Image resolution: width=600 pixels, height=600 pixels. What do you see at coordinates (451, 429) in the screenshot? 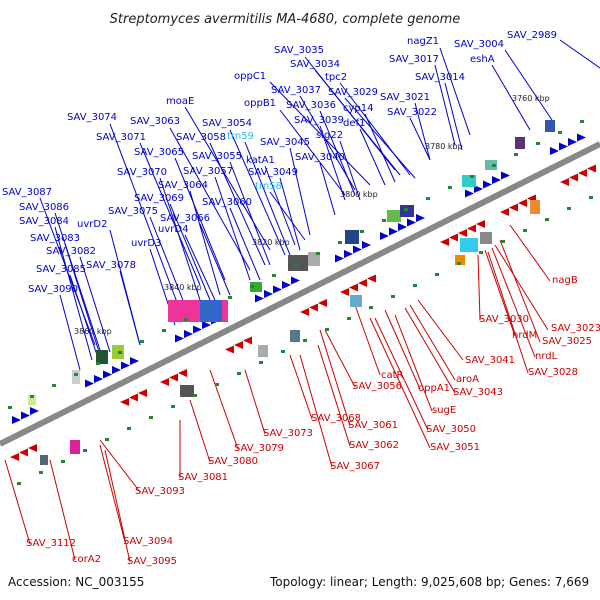
I see `gene-label: SAV_3050` at bounding box center [451, 429].